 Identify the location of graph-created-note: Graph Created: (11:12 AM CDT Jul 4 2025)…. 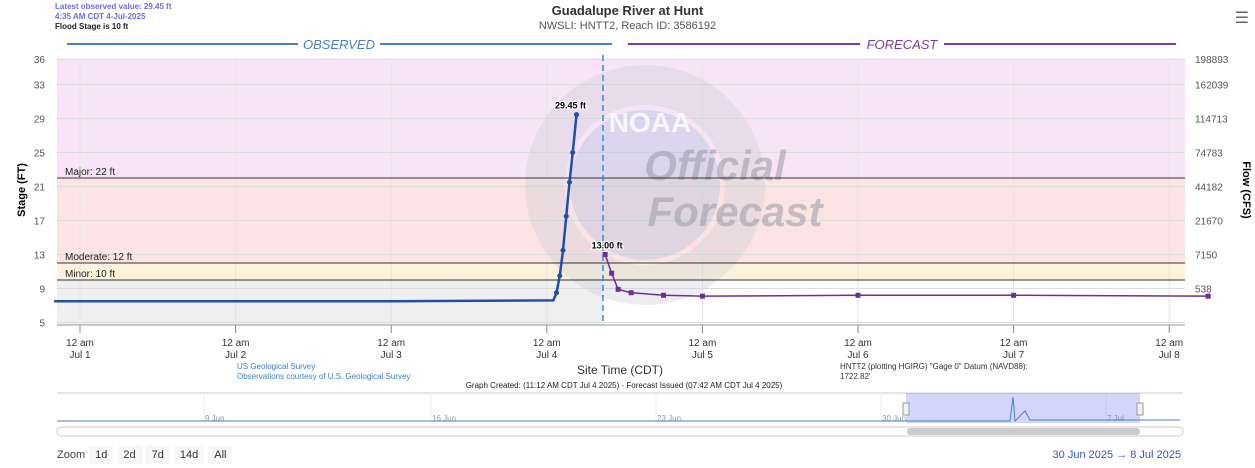
(624, 385).